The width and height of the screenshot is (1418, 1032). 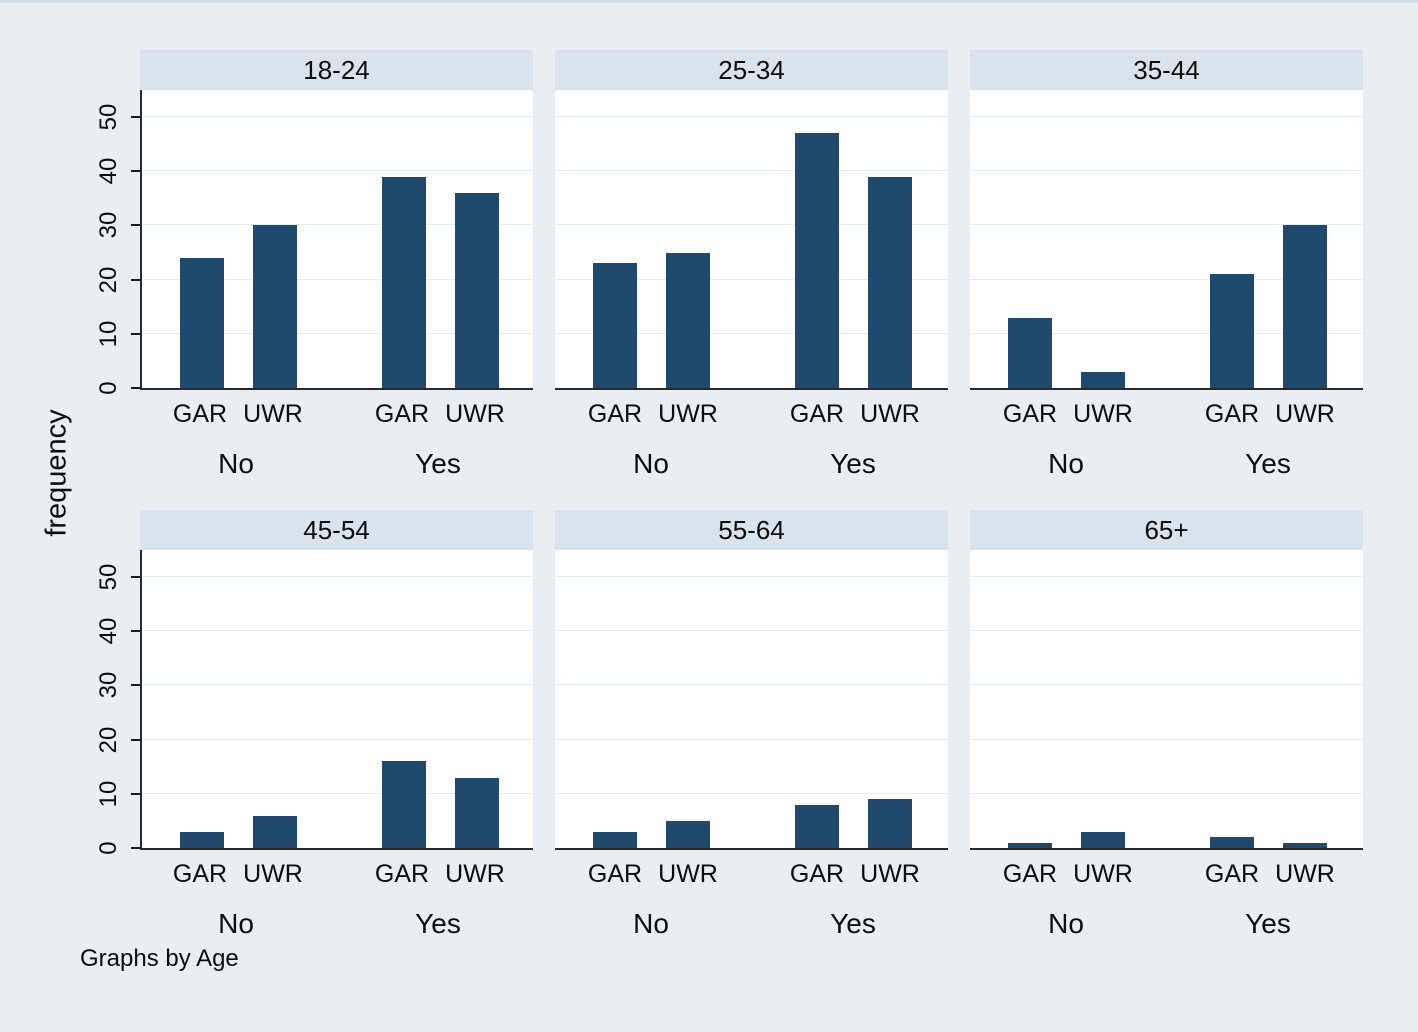 I want to click on panel-title: 45-54, so click(x=336, y=530).